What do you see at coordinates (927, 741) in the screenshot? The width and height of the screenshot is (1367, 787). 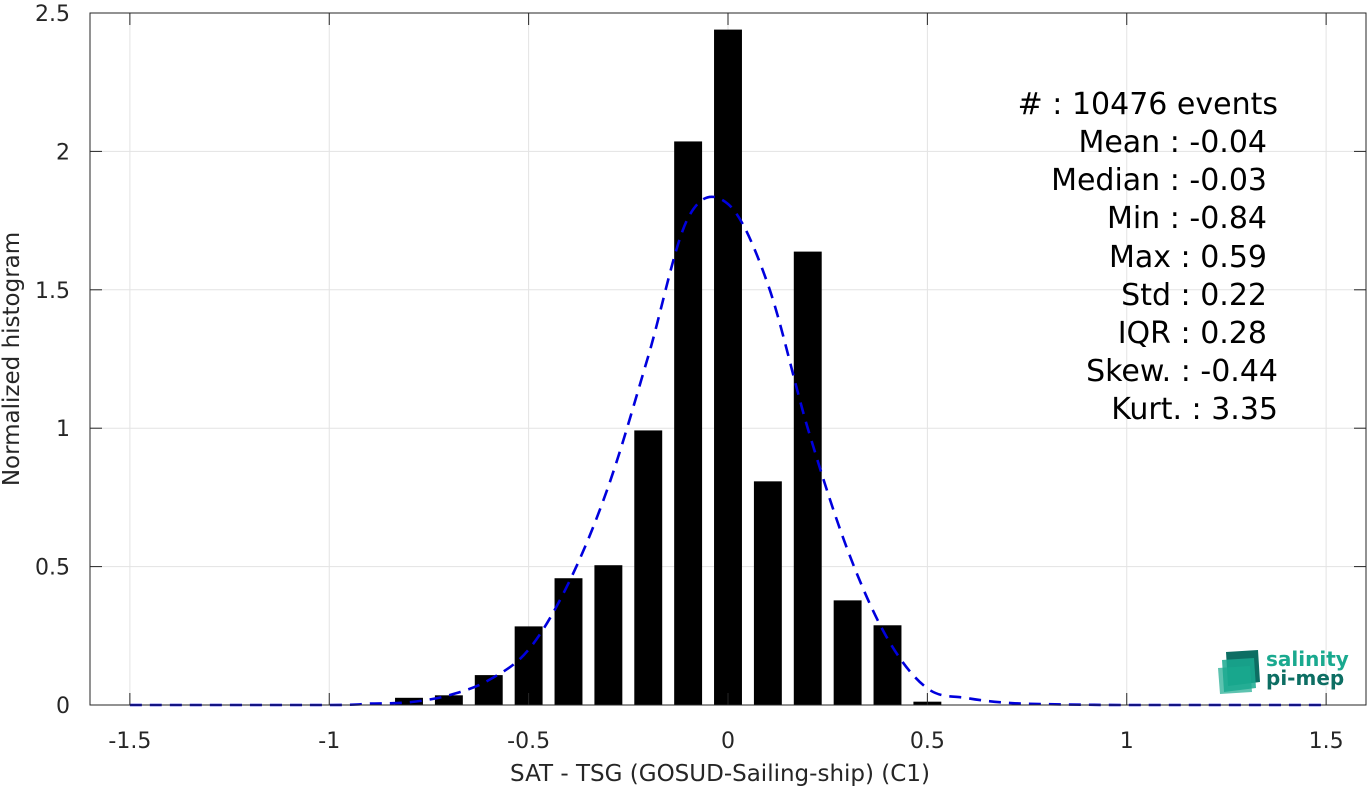 I see `x-tick-label: 0.5` at bounding box center [927, 741].